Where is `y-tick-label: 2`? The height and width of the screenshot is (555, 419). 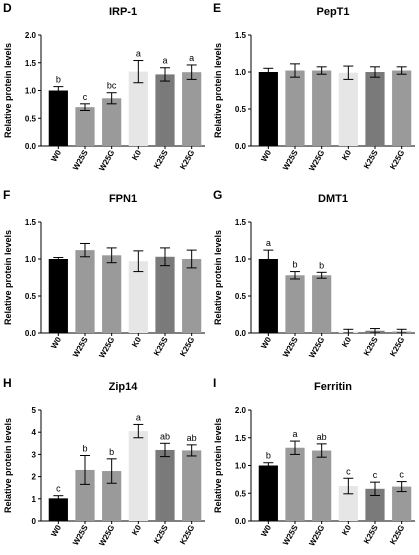
y-tick-label: 2 is located at coordinates (34, 477).